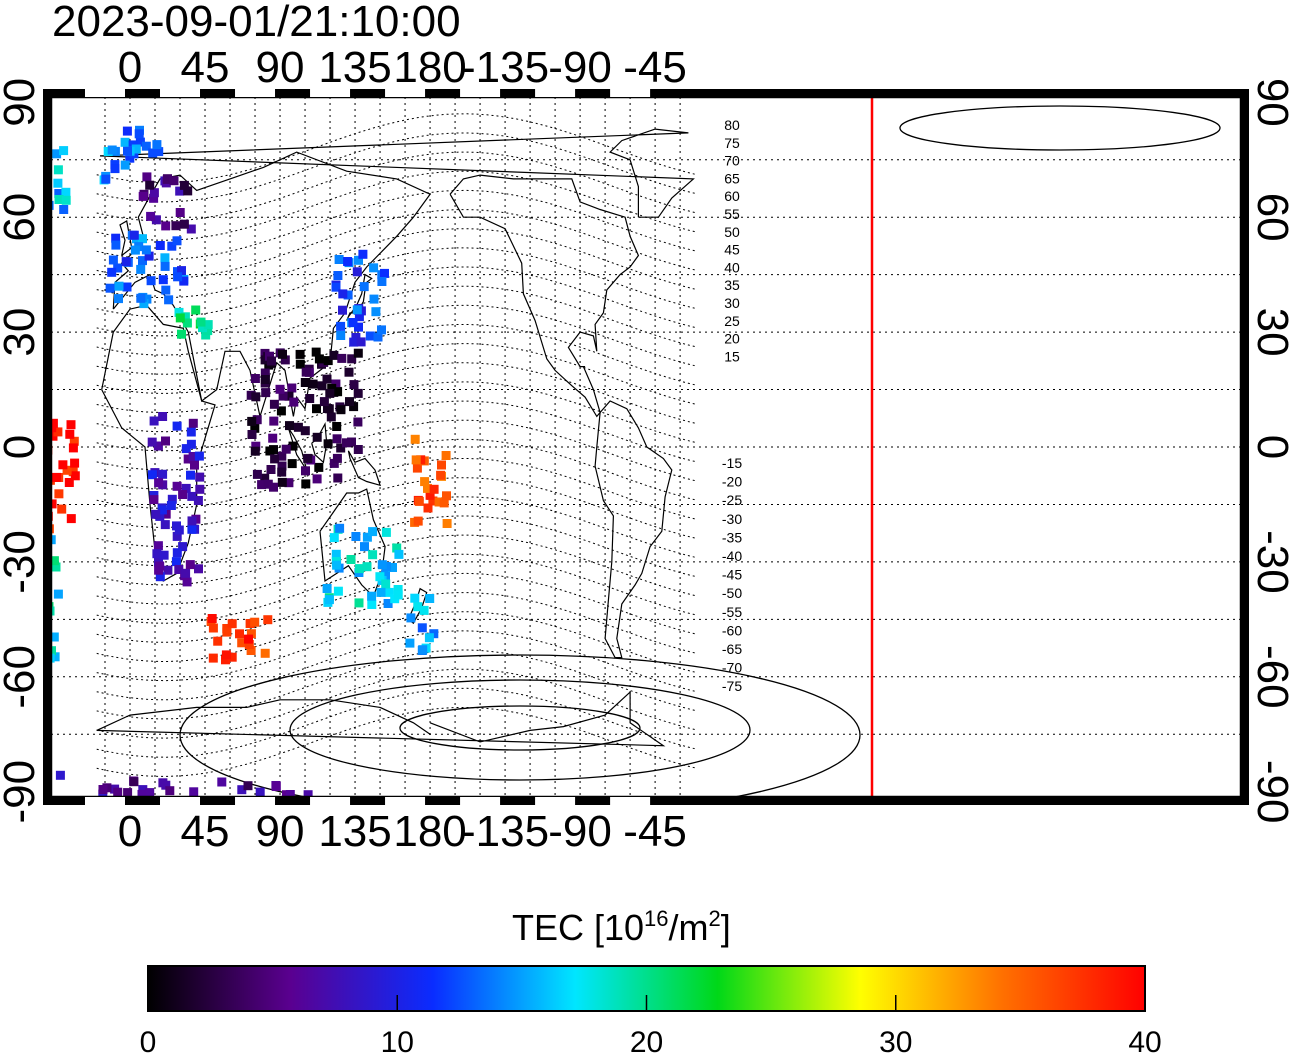  What do you see at coordinates (732, 178) in the screenshot?
I see `magnetic-latitude-label: 65` at bounding box center [732, 178].